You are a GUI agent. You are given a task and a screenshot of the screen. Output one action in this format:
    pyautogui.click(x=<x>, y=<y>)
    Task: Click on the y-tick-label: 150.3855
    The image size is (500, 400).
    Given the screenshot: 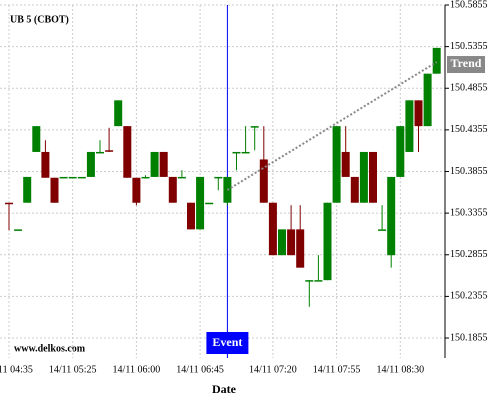 What is the action you would take?
    pyautogui.click(x=469, y=171)
    